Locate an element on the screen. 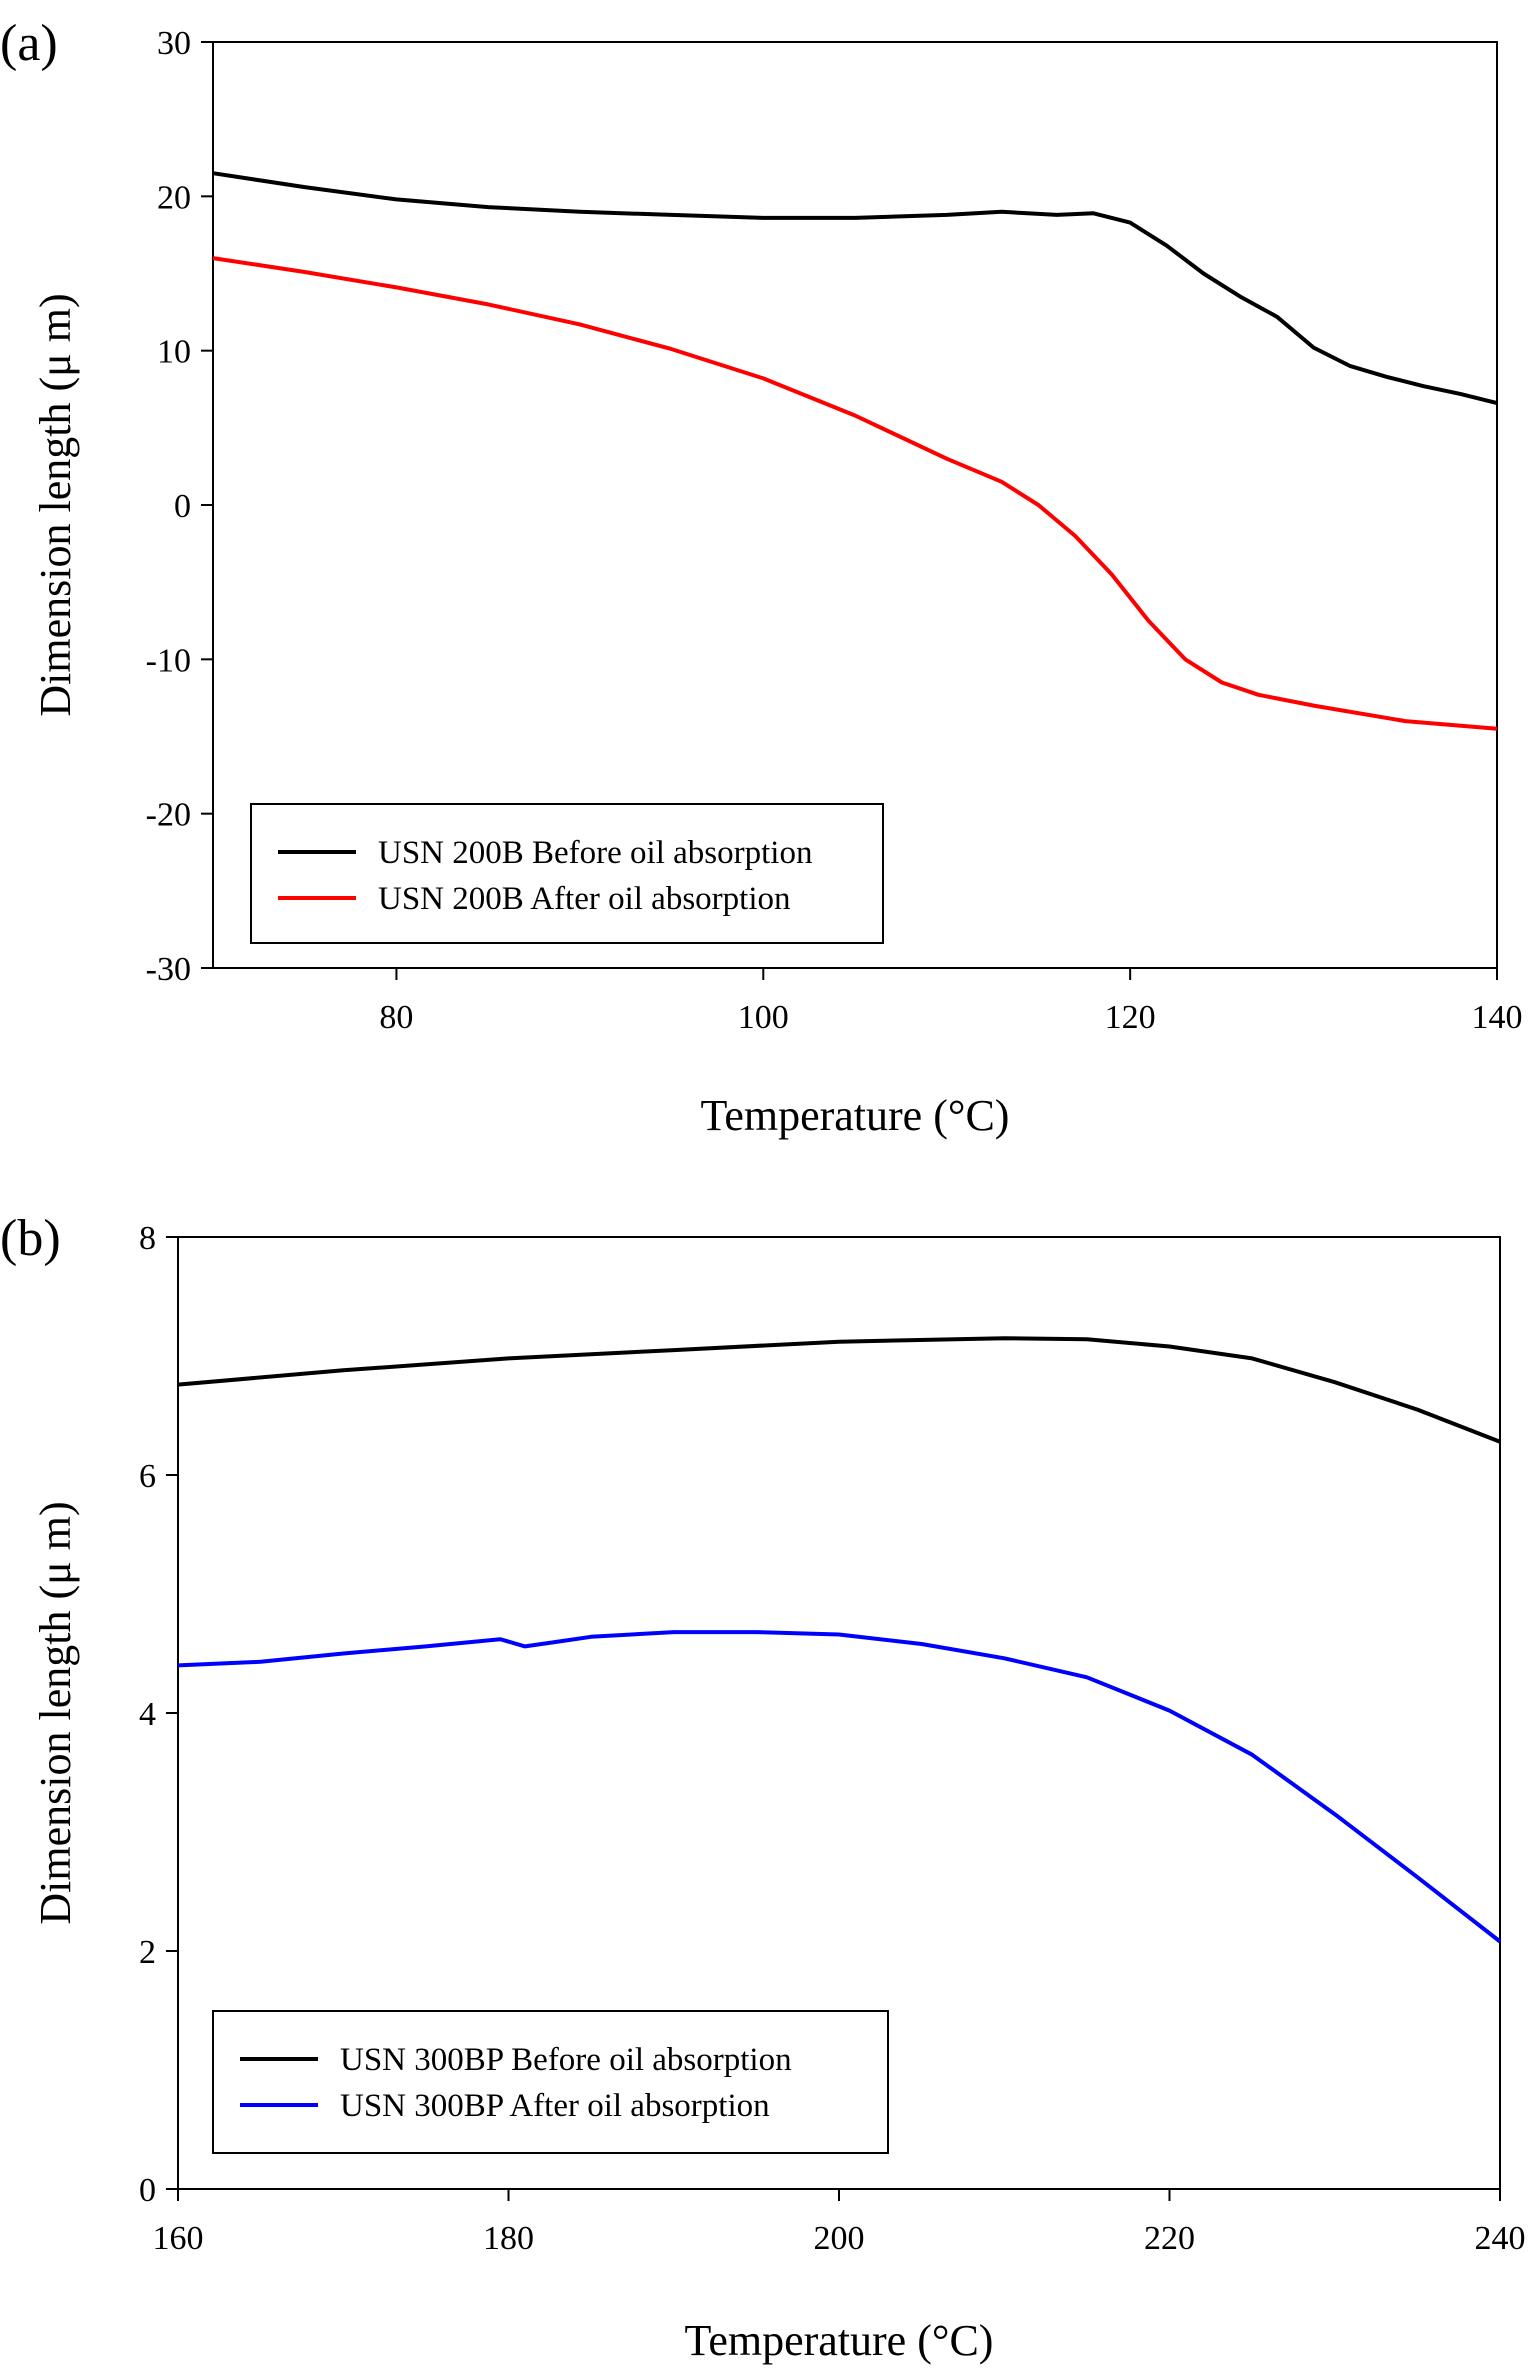 This screenshot has height=2369, width=1535. y-tick-label: 2 is located at coordinates (147, 1952).